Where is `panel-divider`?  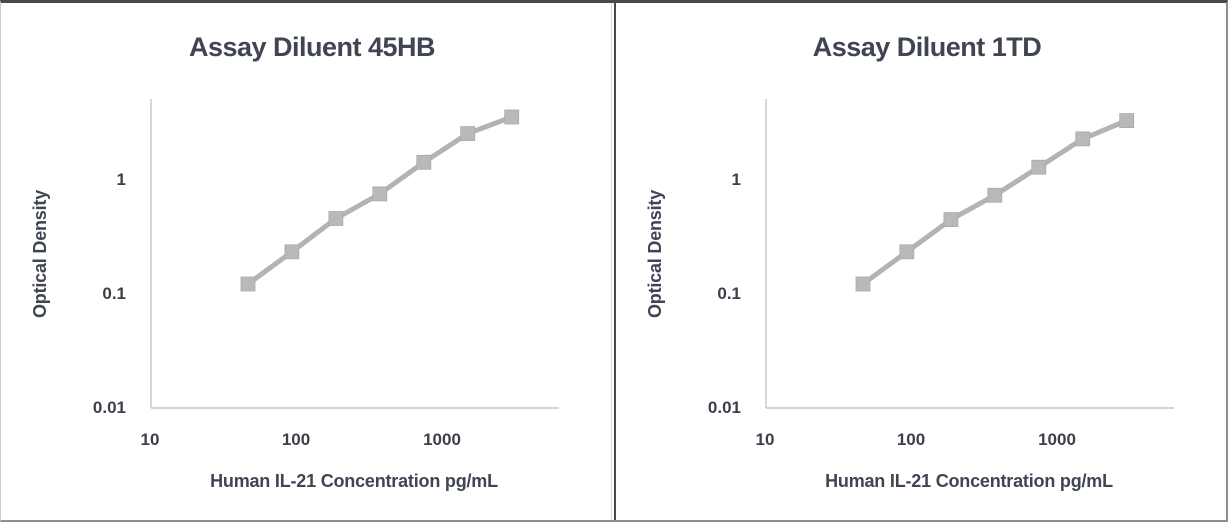
panel-divider is located at coordinates (614, 261).